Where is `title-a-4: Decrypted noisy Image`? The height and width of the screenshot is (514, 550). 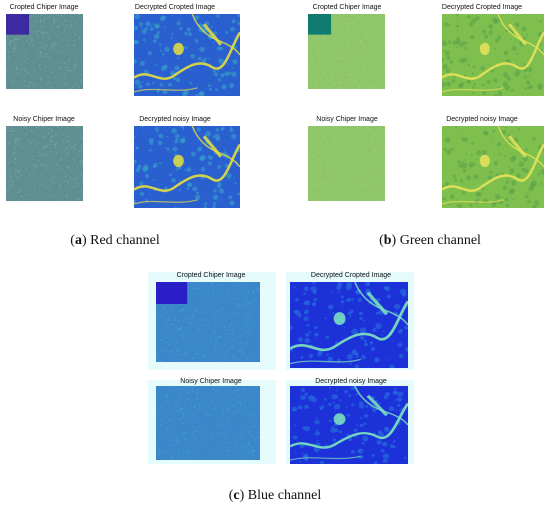 title-a-4: Decrypted noisy Image is located at coordinates (175, 119).